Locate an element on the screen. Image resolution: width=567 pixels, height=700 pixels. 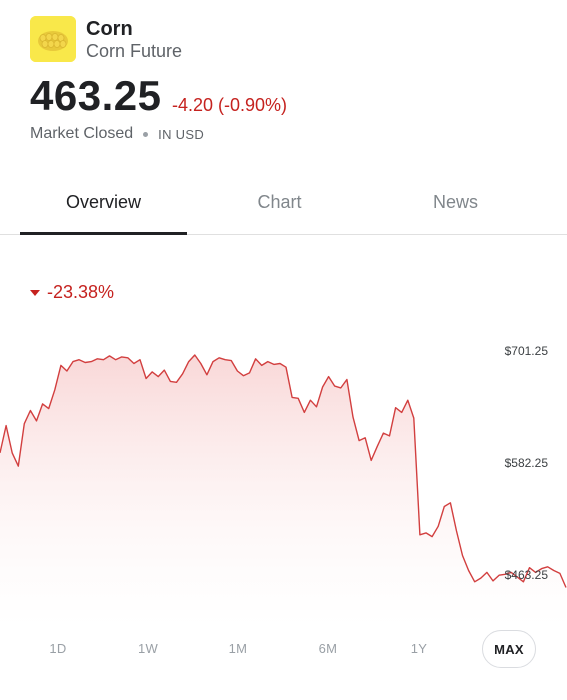
tab-bar: Overview Chart News is located at coordinates (283, 205).